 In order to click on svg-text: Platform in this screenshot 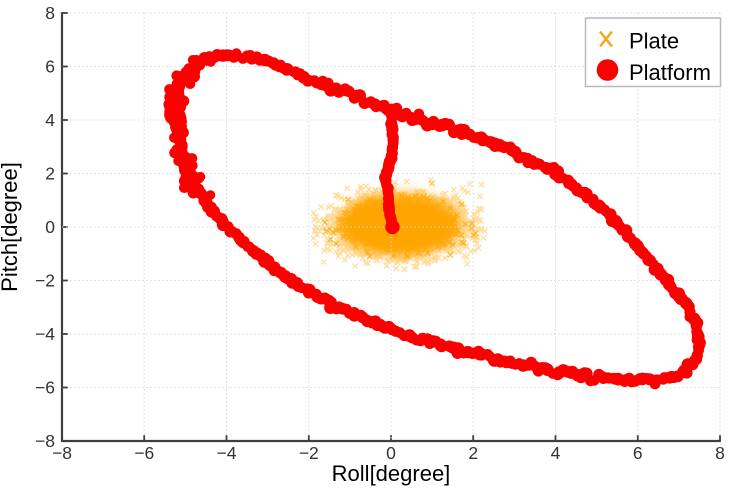, I will do `click(670, 72)`.